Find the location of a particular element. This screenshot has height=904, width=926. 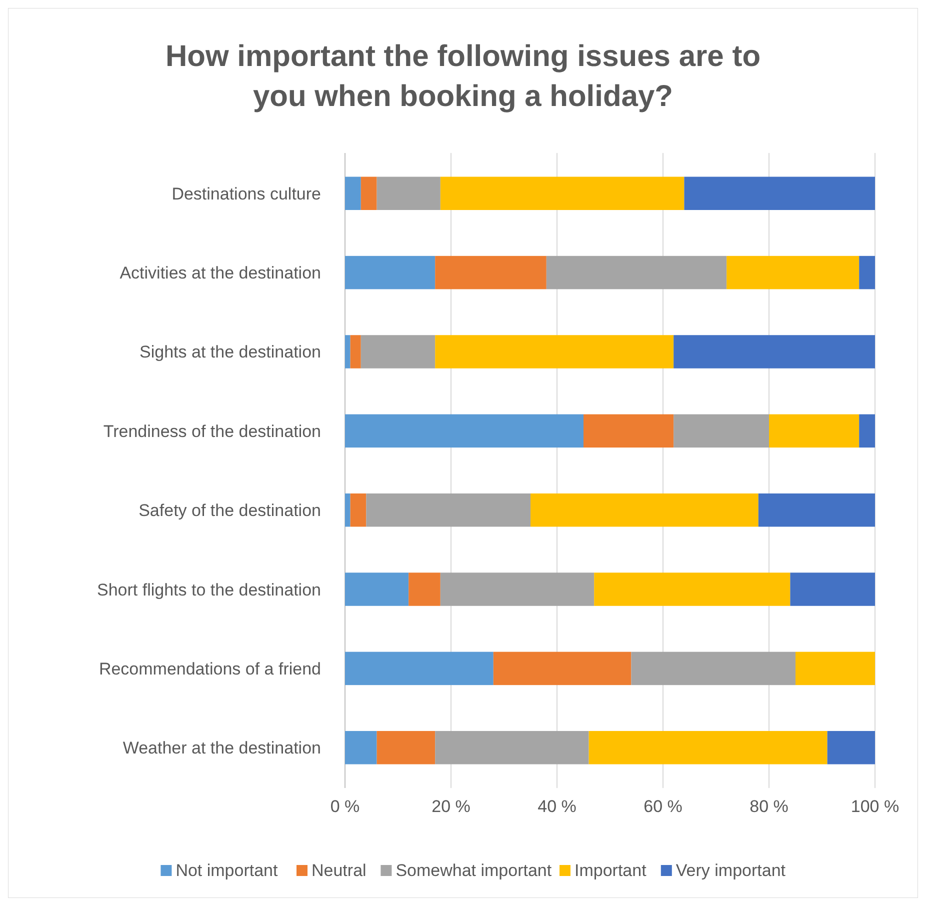

x-tick-label: 0 % is located at coordinates (345, 806).